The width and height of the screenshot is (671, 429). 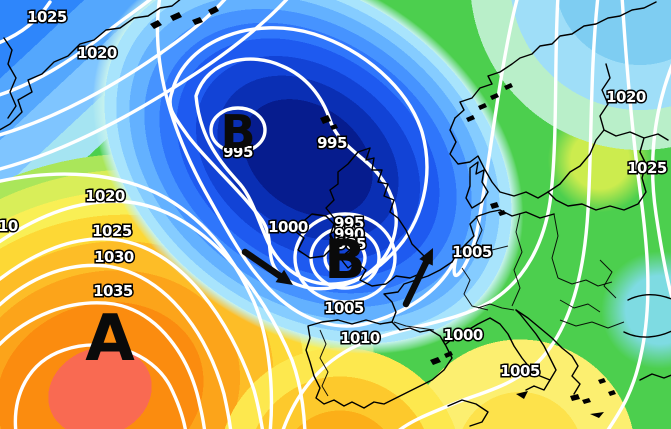 What do you see at coordinates (527, 214) in the screenshot?
I see `german-baltic-coast` at bounding box center [527, 214].